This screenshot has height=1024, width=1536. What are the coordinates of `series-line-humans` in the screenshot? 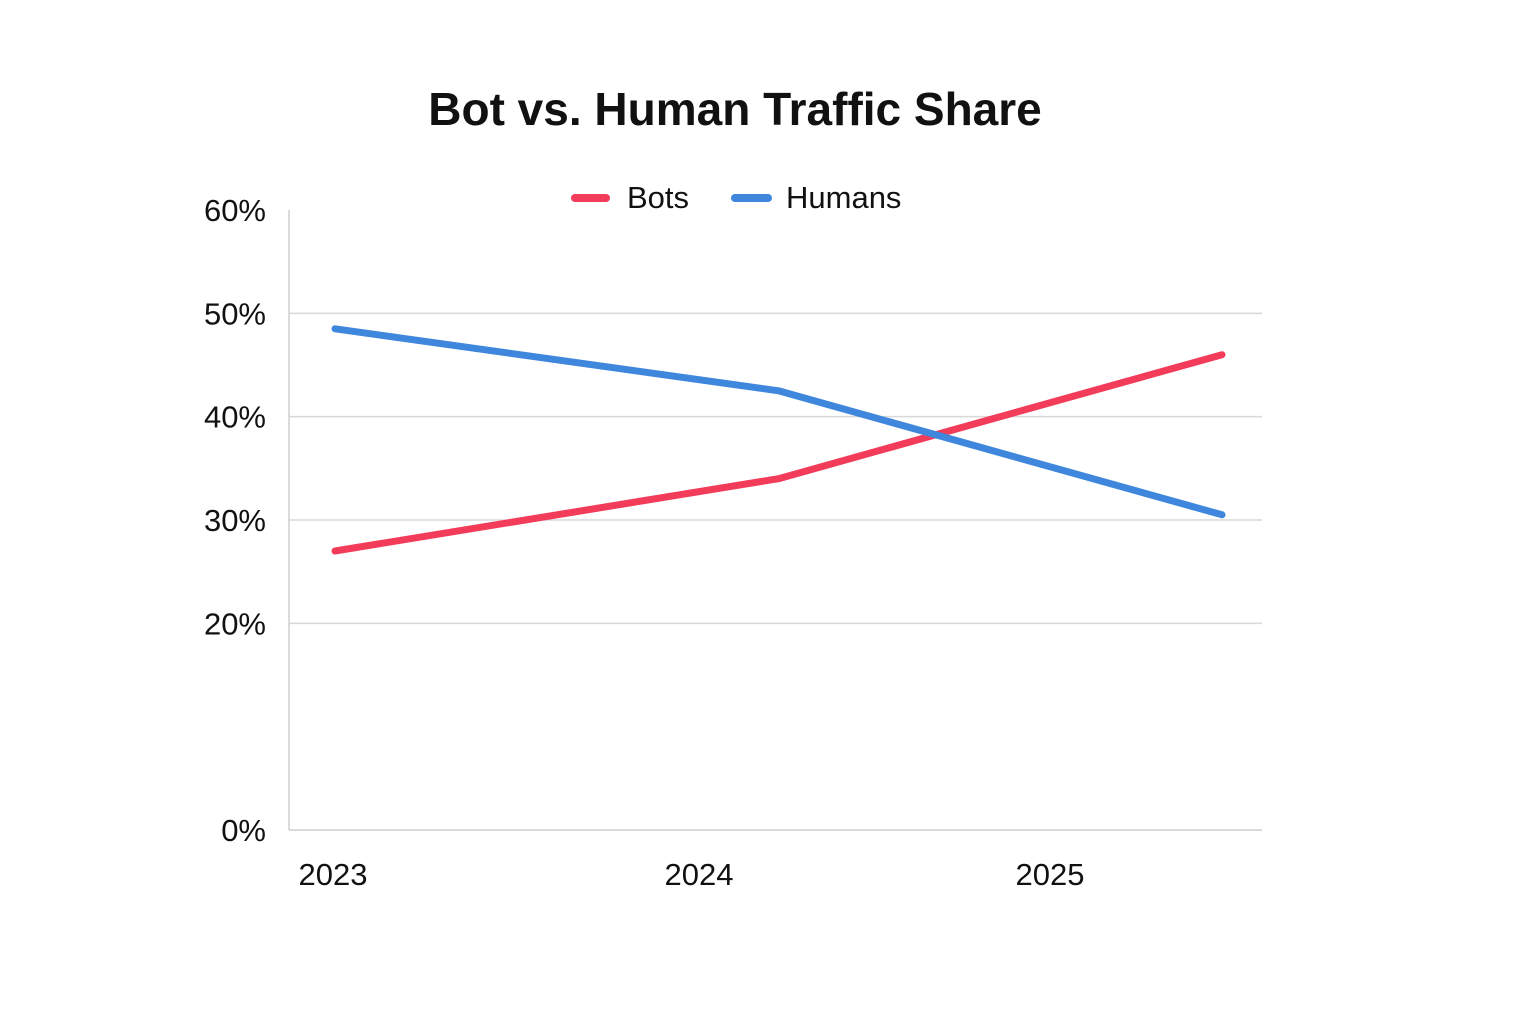 It's located at (778, 422).